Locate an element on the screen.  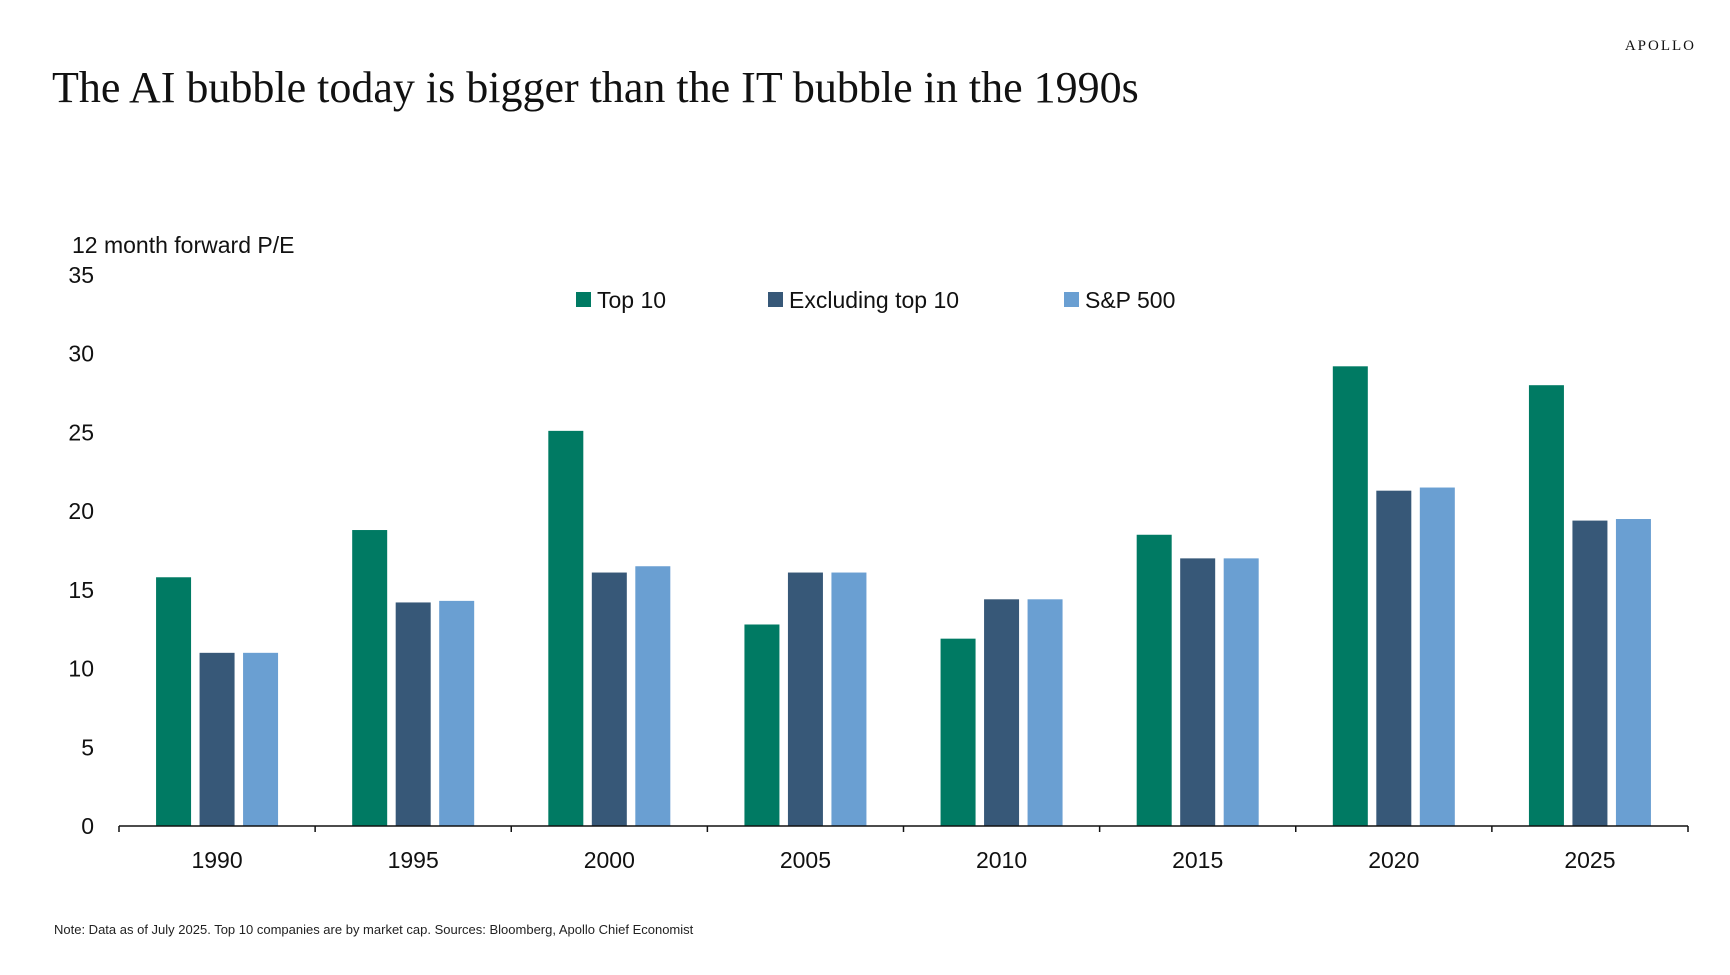
y-tick-label: 5 is located at coordinates (87, 747).